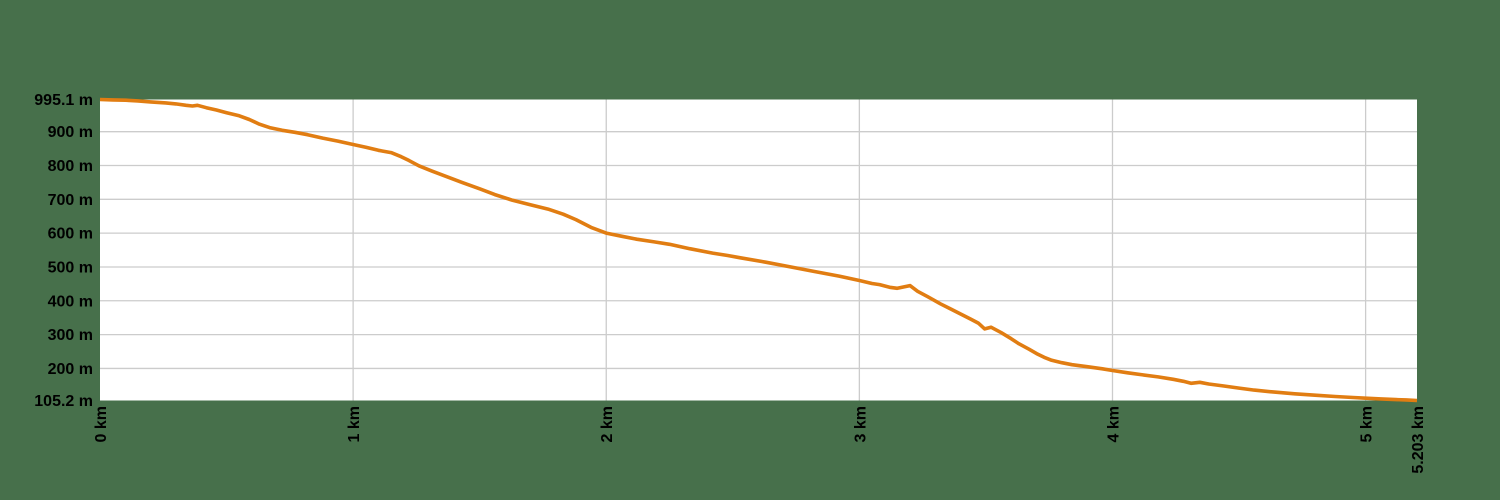  I want to click on x-tick-label: 5.203 km, so click(1418, 440).